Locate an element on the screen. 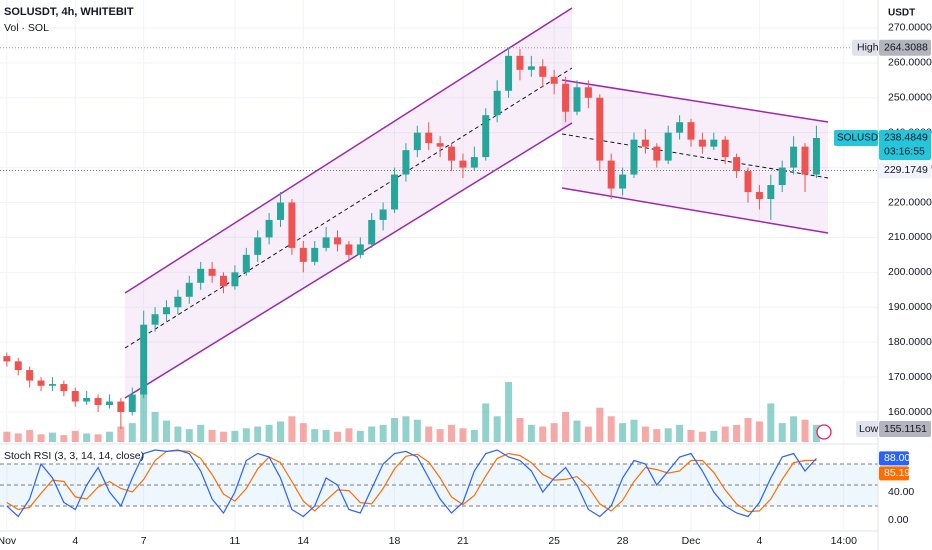 The width and height of the screenshot is (932, 550). low-value: 155.1151 is located at coordinates (905, 429).